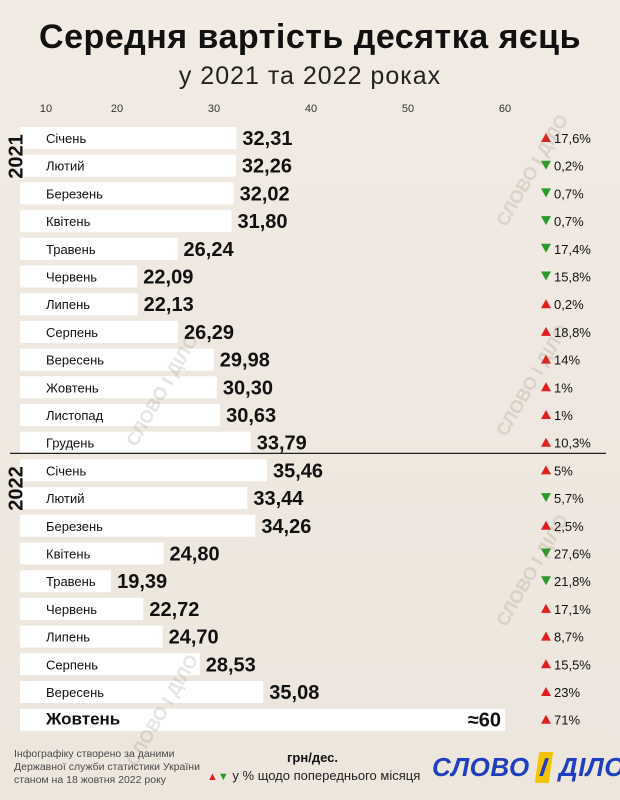 The image size is (620, 800). I want to click on month-label: Жовтень, so click(72, 387).